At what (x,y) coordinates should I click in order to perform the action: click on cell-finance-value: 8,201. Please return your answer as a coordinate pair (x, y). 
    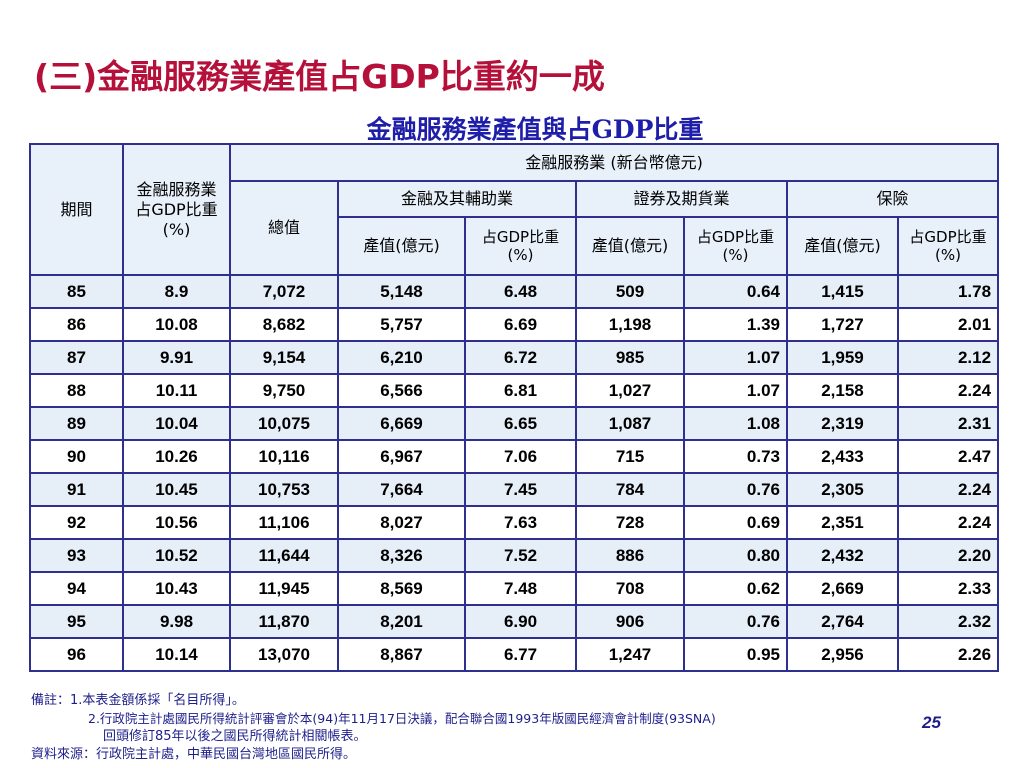
    Looking at the image, I should click on (401, 621).